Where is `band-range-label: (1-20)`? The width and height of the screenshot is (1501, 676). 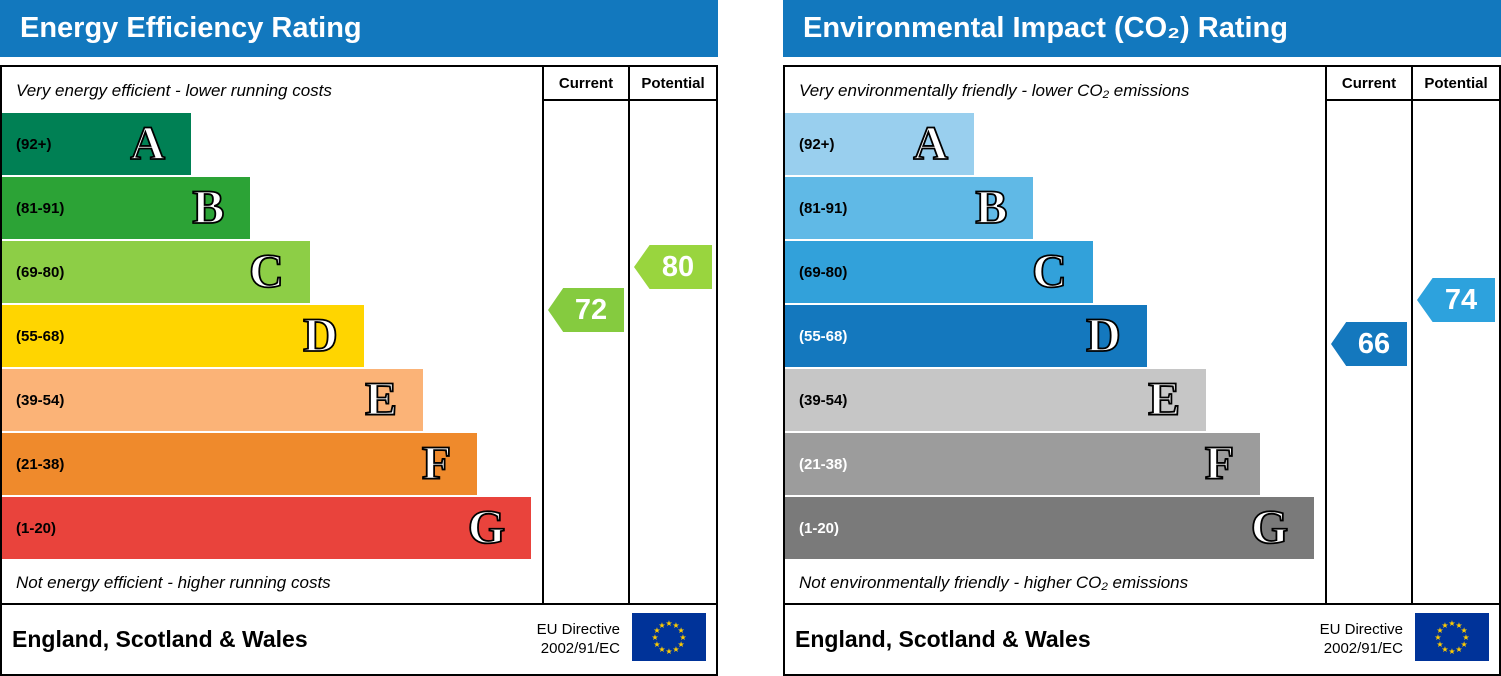
band-range-label: (1-20) is located at coordinates (36, 528).